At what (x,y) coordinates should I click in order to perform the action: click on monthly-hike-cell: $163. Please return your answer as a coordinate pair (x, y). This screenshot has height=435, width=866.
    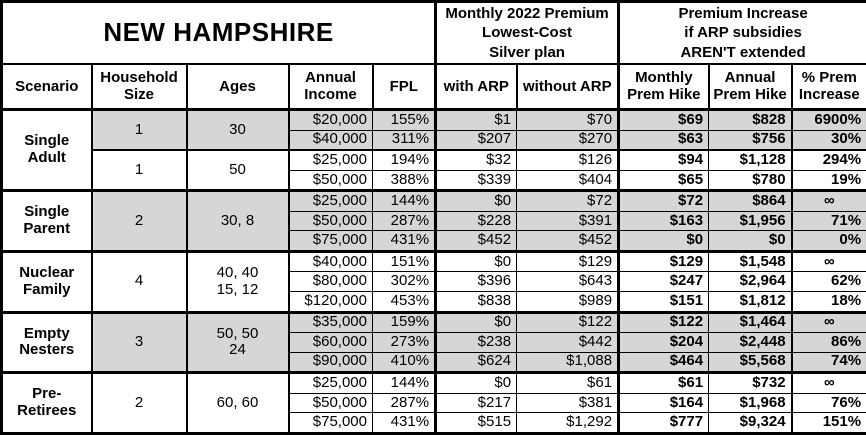
    Looking at the image, I should click on (664, 221).